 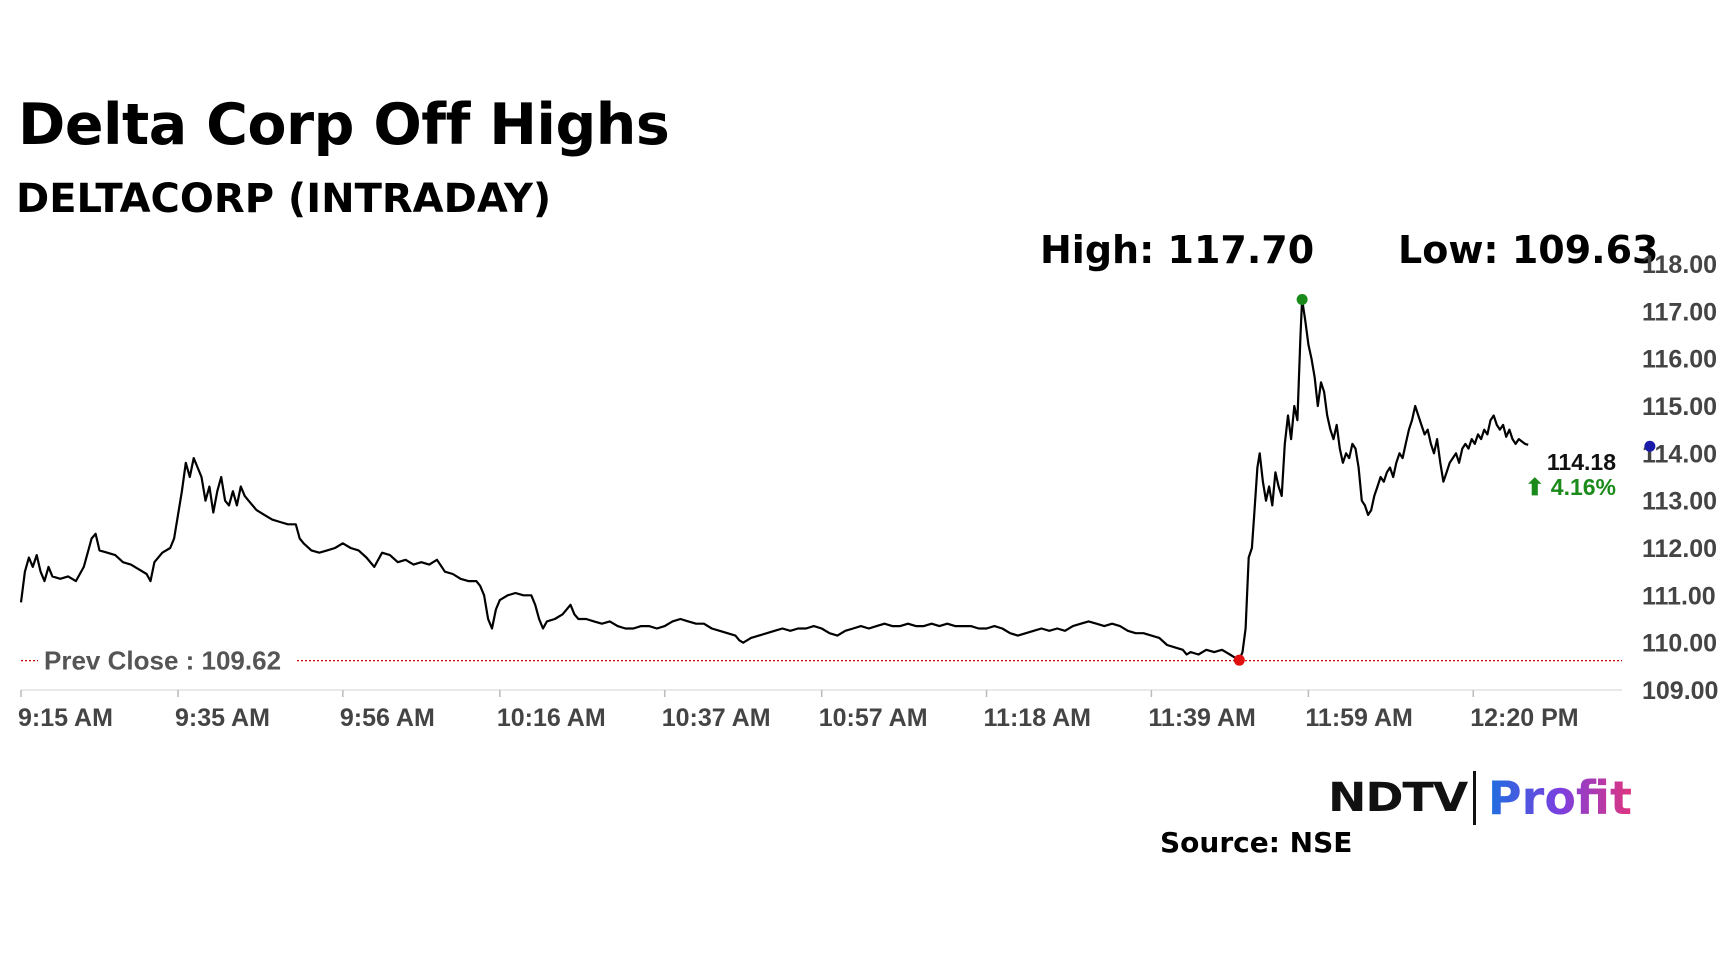 I want to click on y-tick-label: 118.00, so click(x=1679, y=265).